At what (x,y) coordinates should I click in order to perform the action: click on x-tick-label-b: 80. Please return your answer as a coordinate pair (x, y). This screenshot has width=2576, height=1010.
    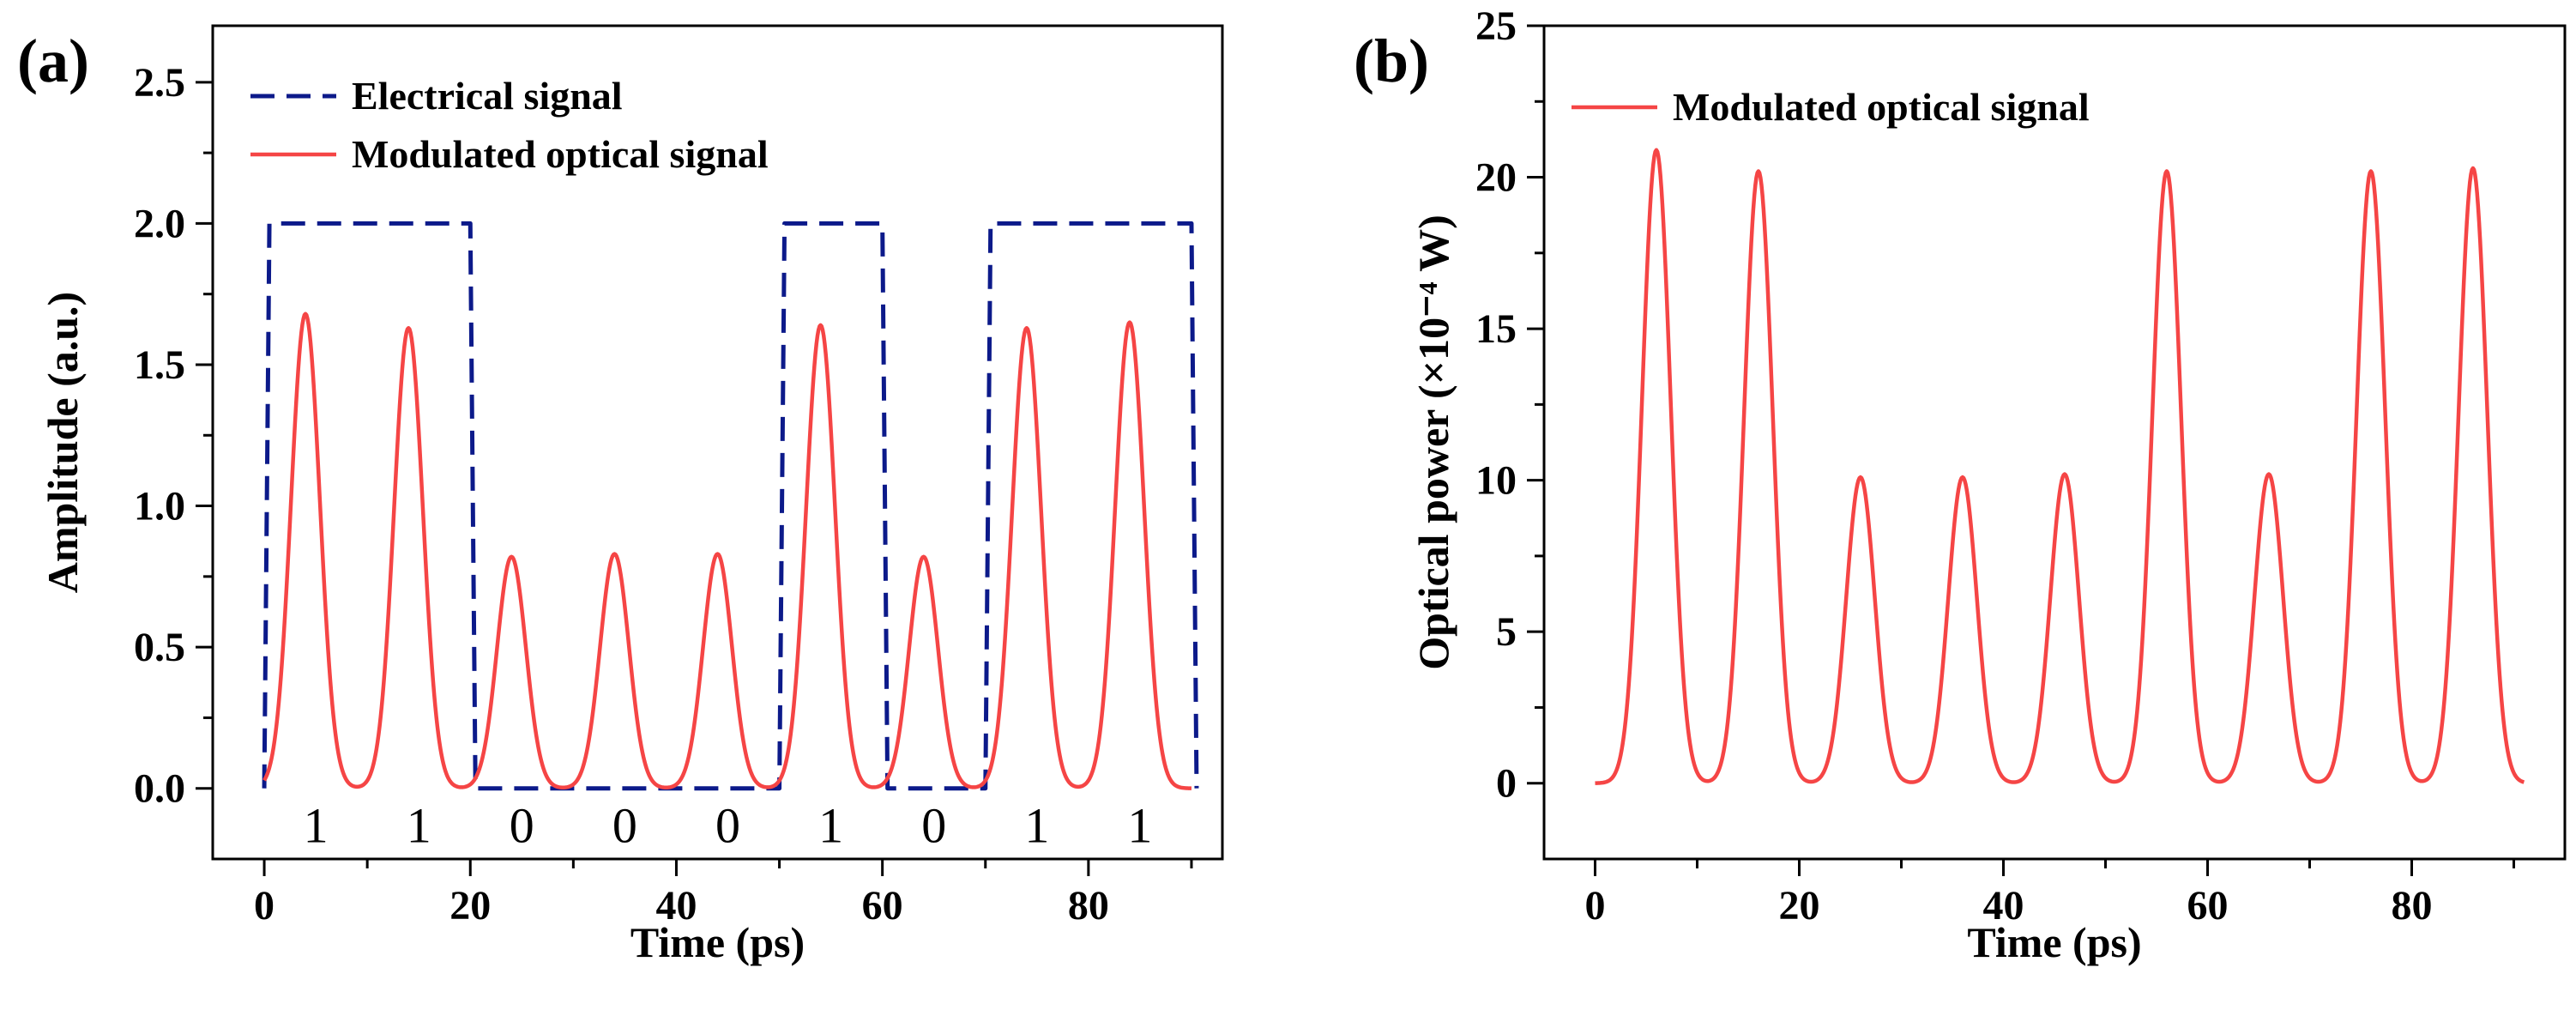
    Looking at the image, I should click on (2412, 906).